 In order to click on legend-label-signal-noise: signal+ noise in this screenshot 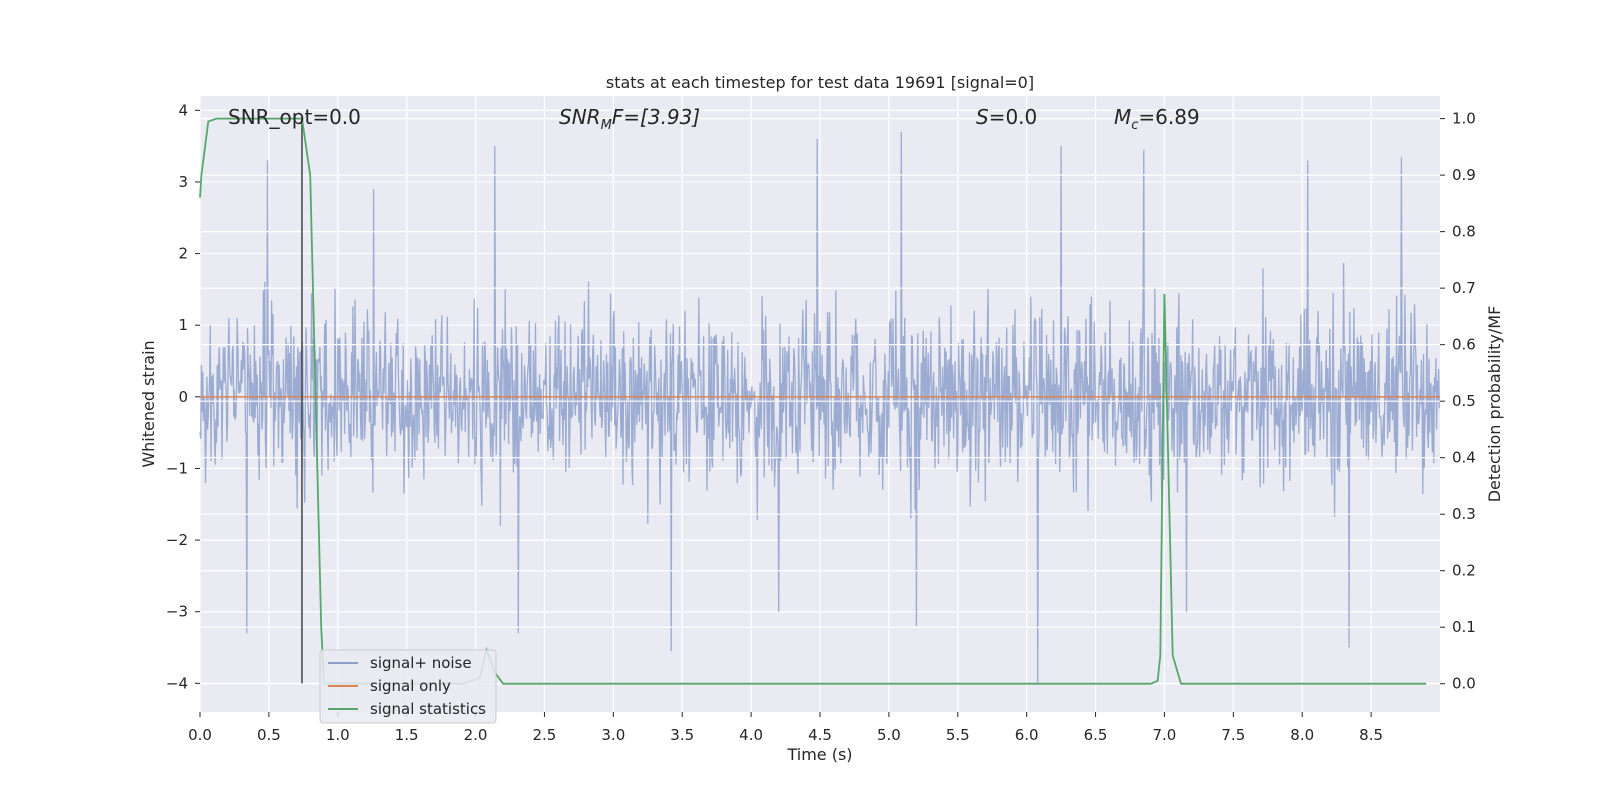, I will do `click(421, 663)`.